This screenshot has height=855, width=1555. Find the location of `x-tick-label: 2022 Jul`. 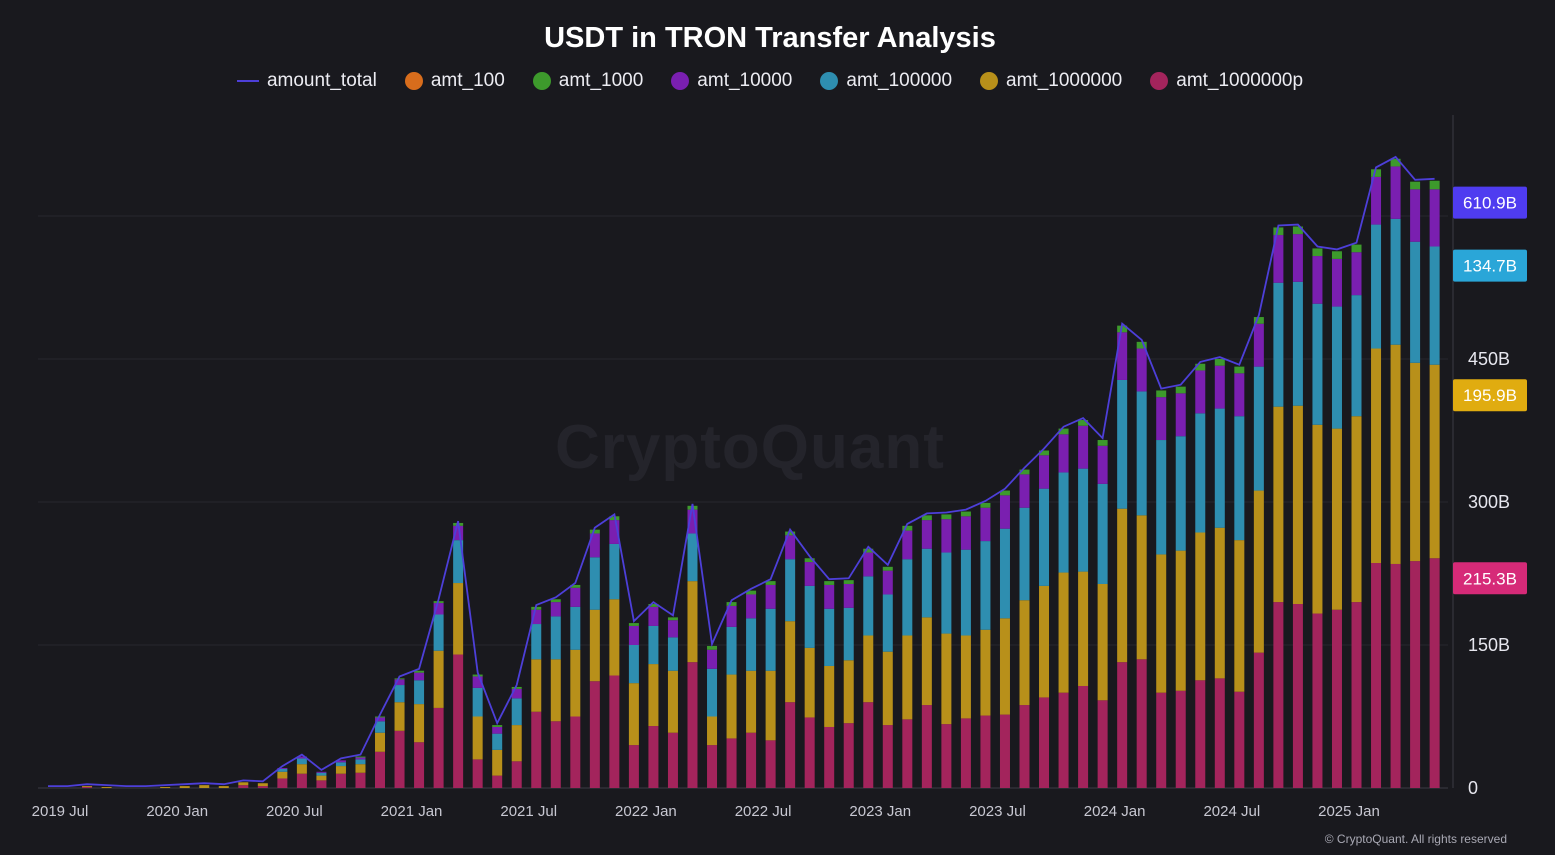

x-tick-label: 2022 Jul is located at coordinates (763, 811).